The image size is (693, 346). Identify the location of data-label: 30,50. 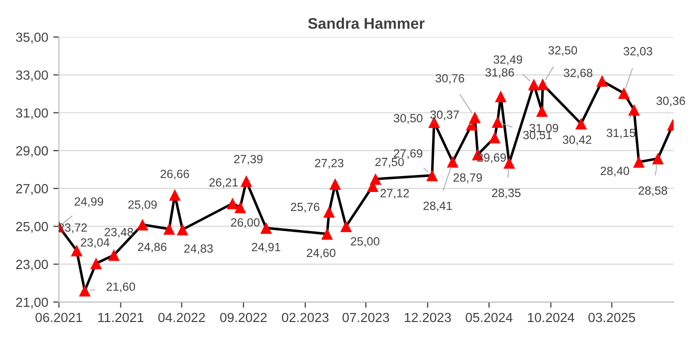
(408, 119).